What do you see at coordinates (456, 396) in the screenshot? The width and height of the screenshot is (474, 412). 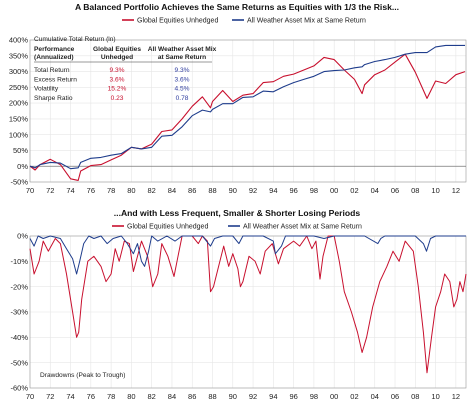 I see `bottom-x-tick-label: 12` at bounding box center [456, 396].